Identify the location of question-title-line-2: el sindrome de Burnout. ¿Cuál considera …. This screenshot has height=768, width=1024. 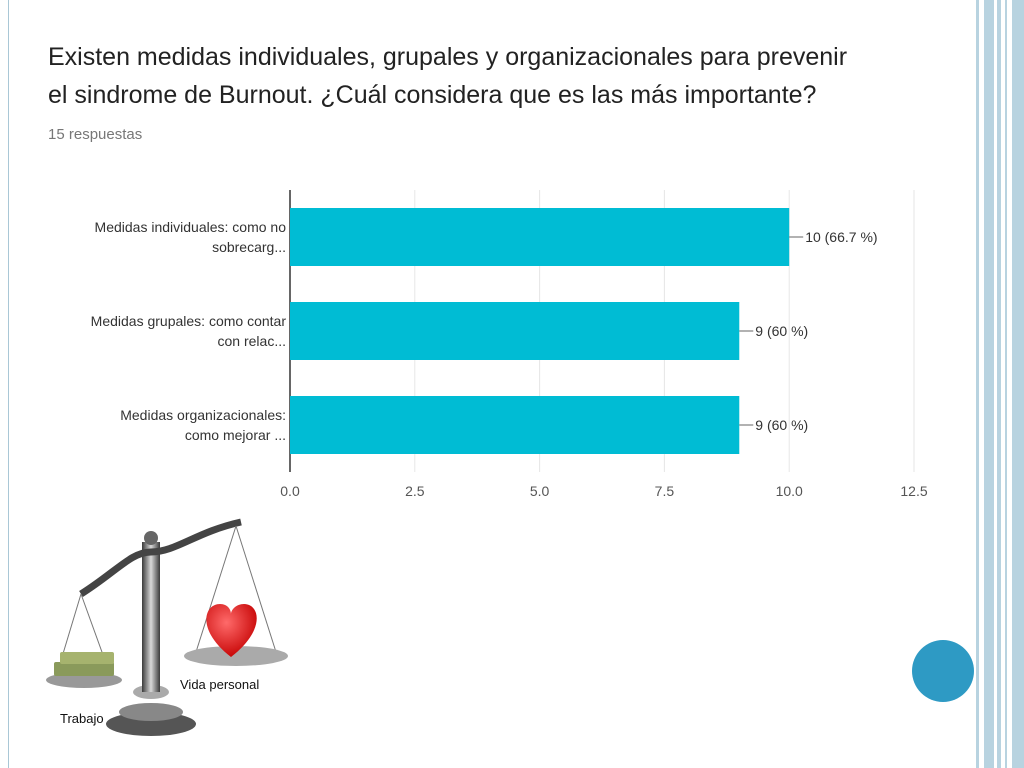
(432, 95).